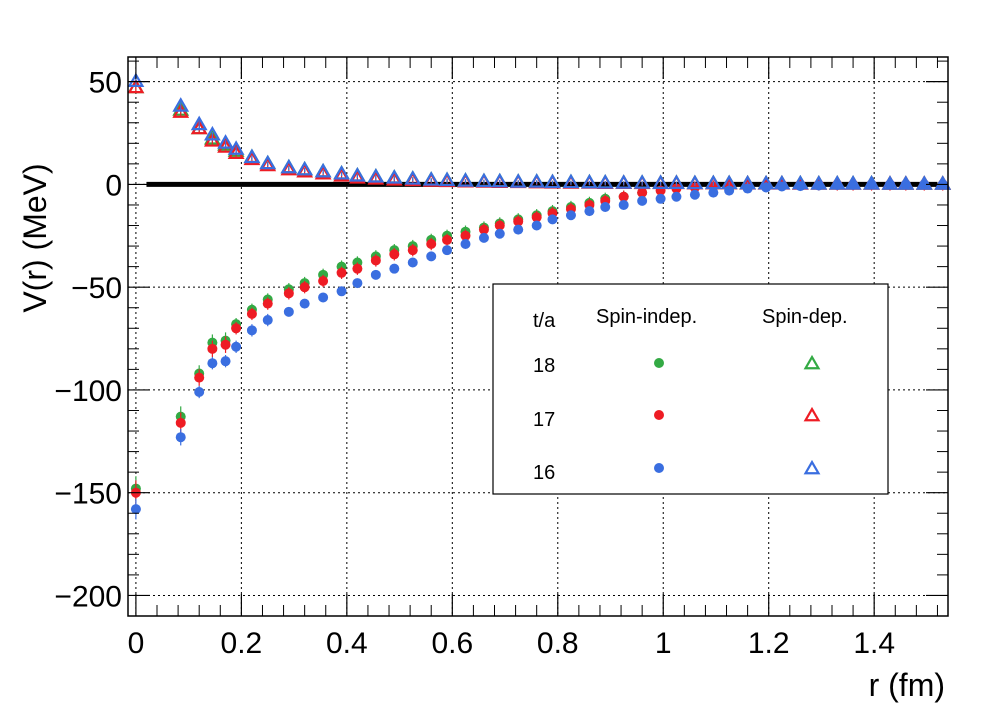  I want to click on legend: t/a Spin-indep. Spin-dep. 18 17 16, so click(690, 389).